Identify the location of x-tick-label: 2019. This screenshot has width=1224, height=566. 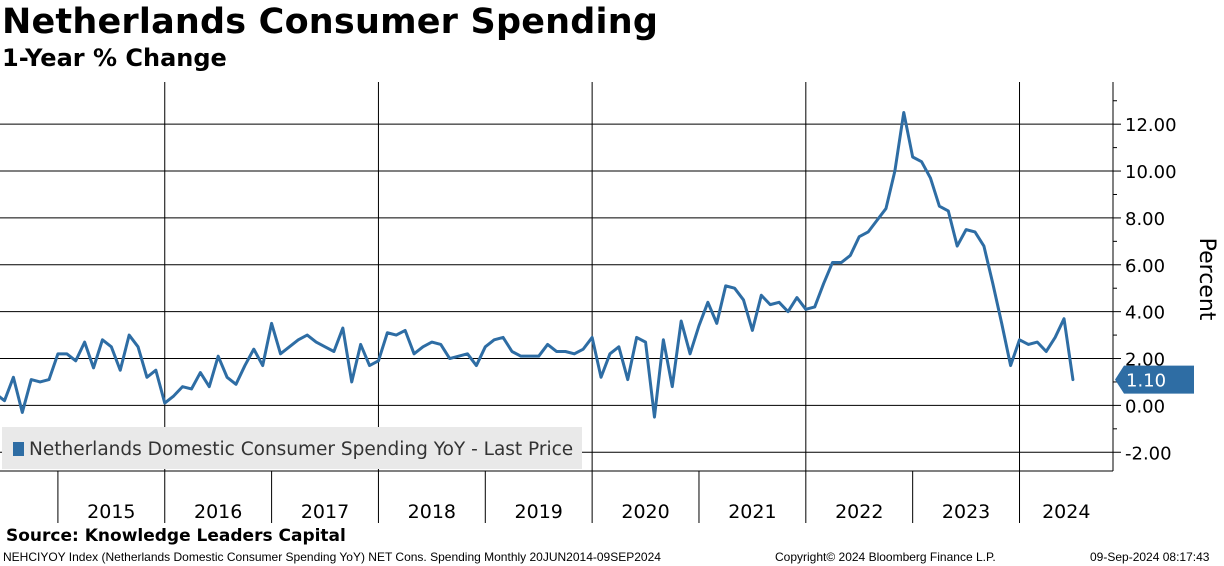
(539, 512).